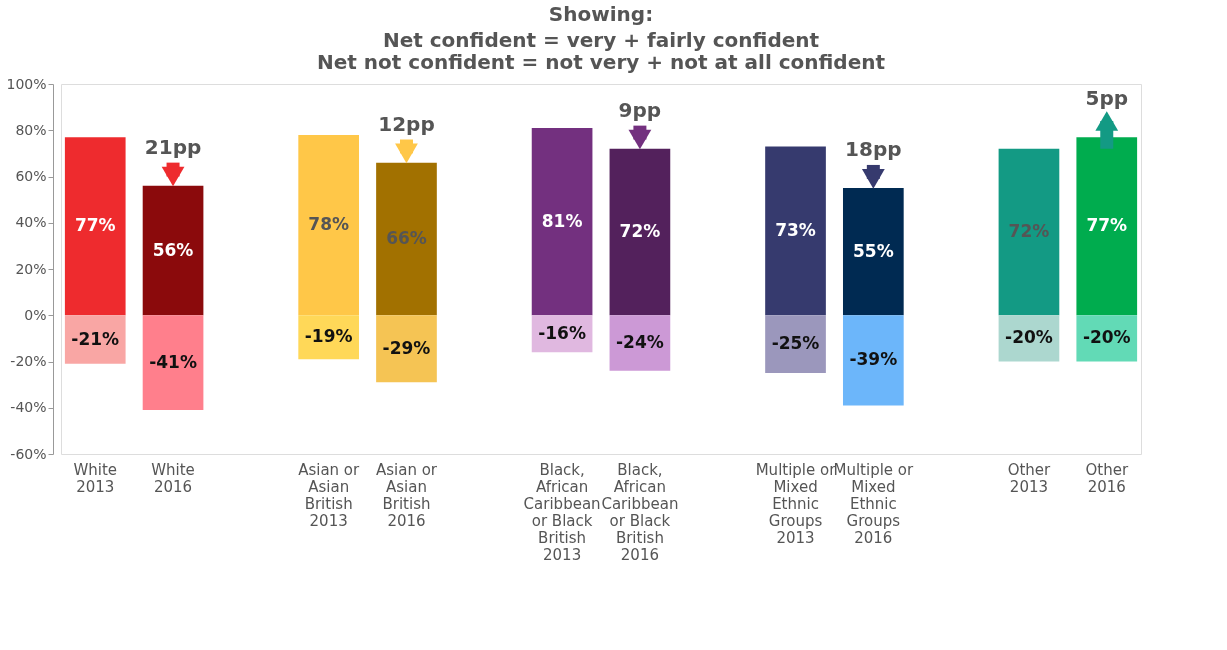  Describe the element at coordinates (328, 336) in the screenshot. I see `data-label: -19%` at that location.